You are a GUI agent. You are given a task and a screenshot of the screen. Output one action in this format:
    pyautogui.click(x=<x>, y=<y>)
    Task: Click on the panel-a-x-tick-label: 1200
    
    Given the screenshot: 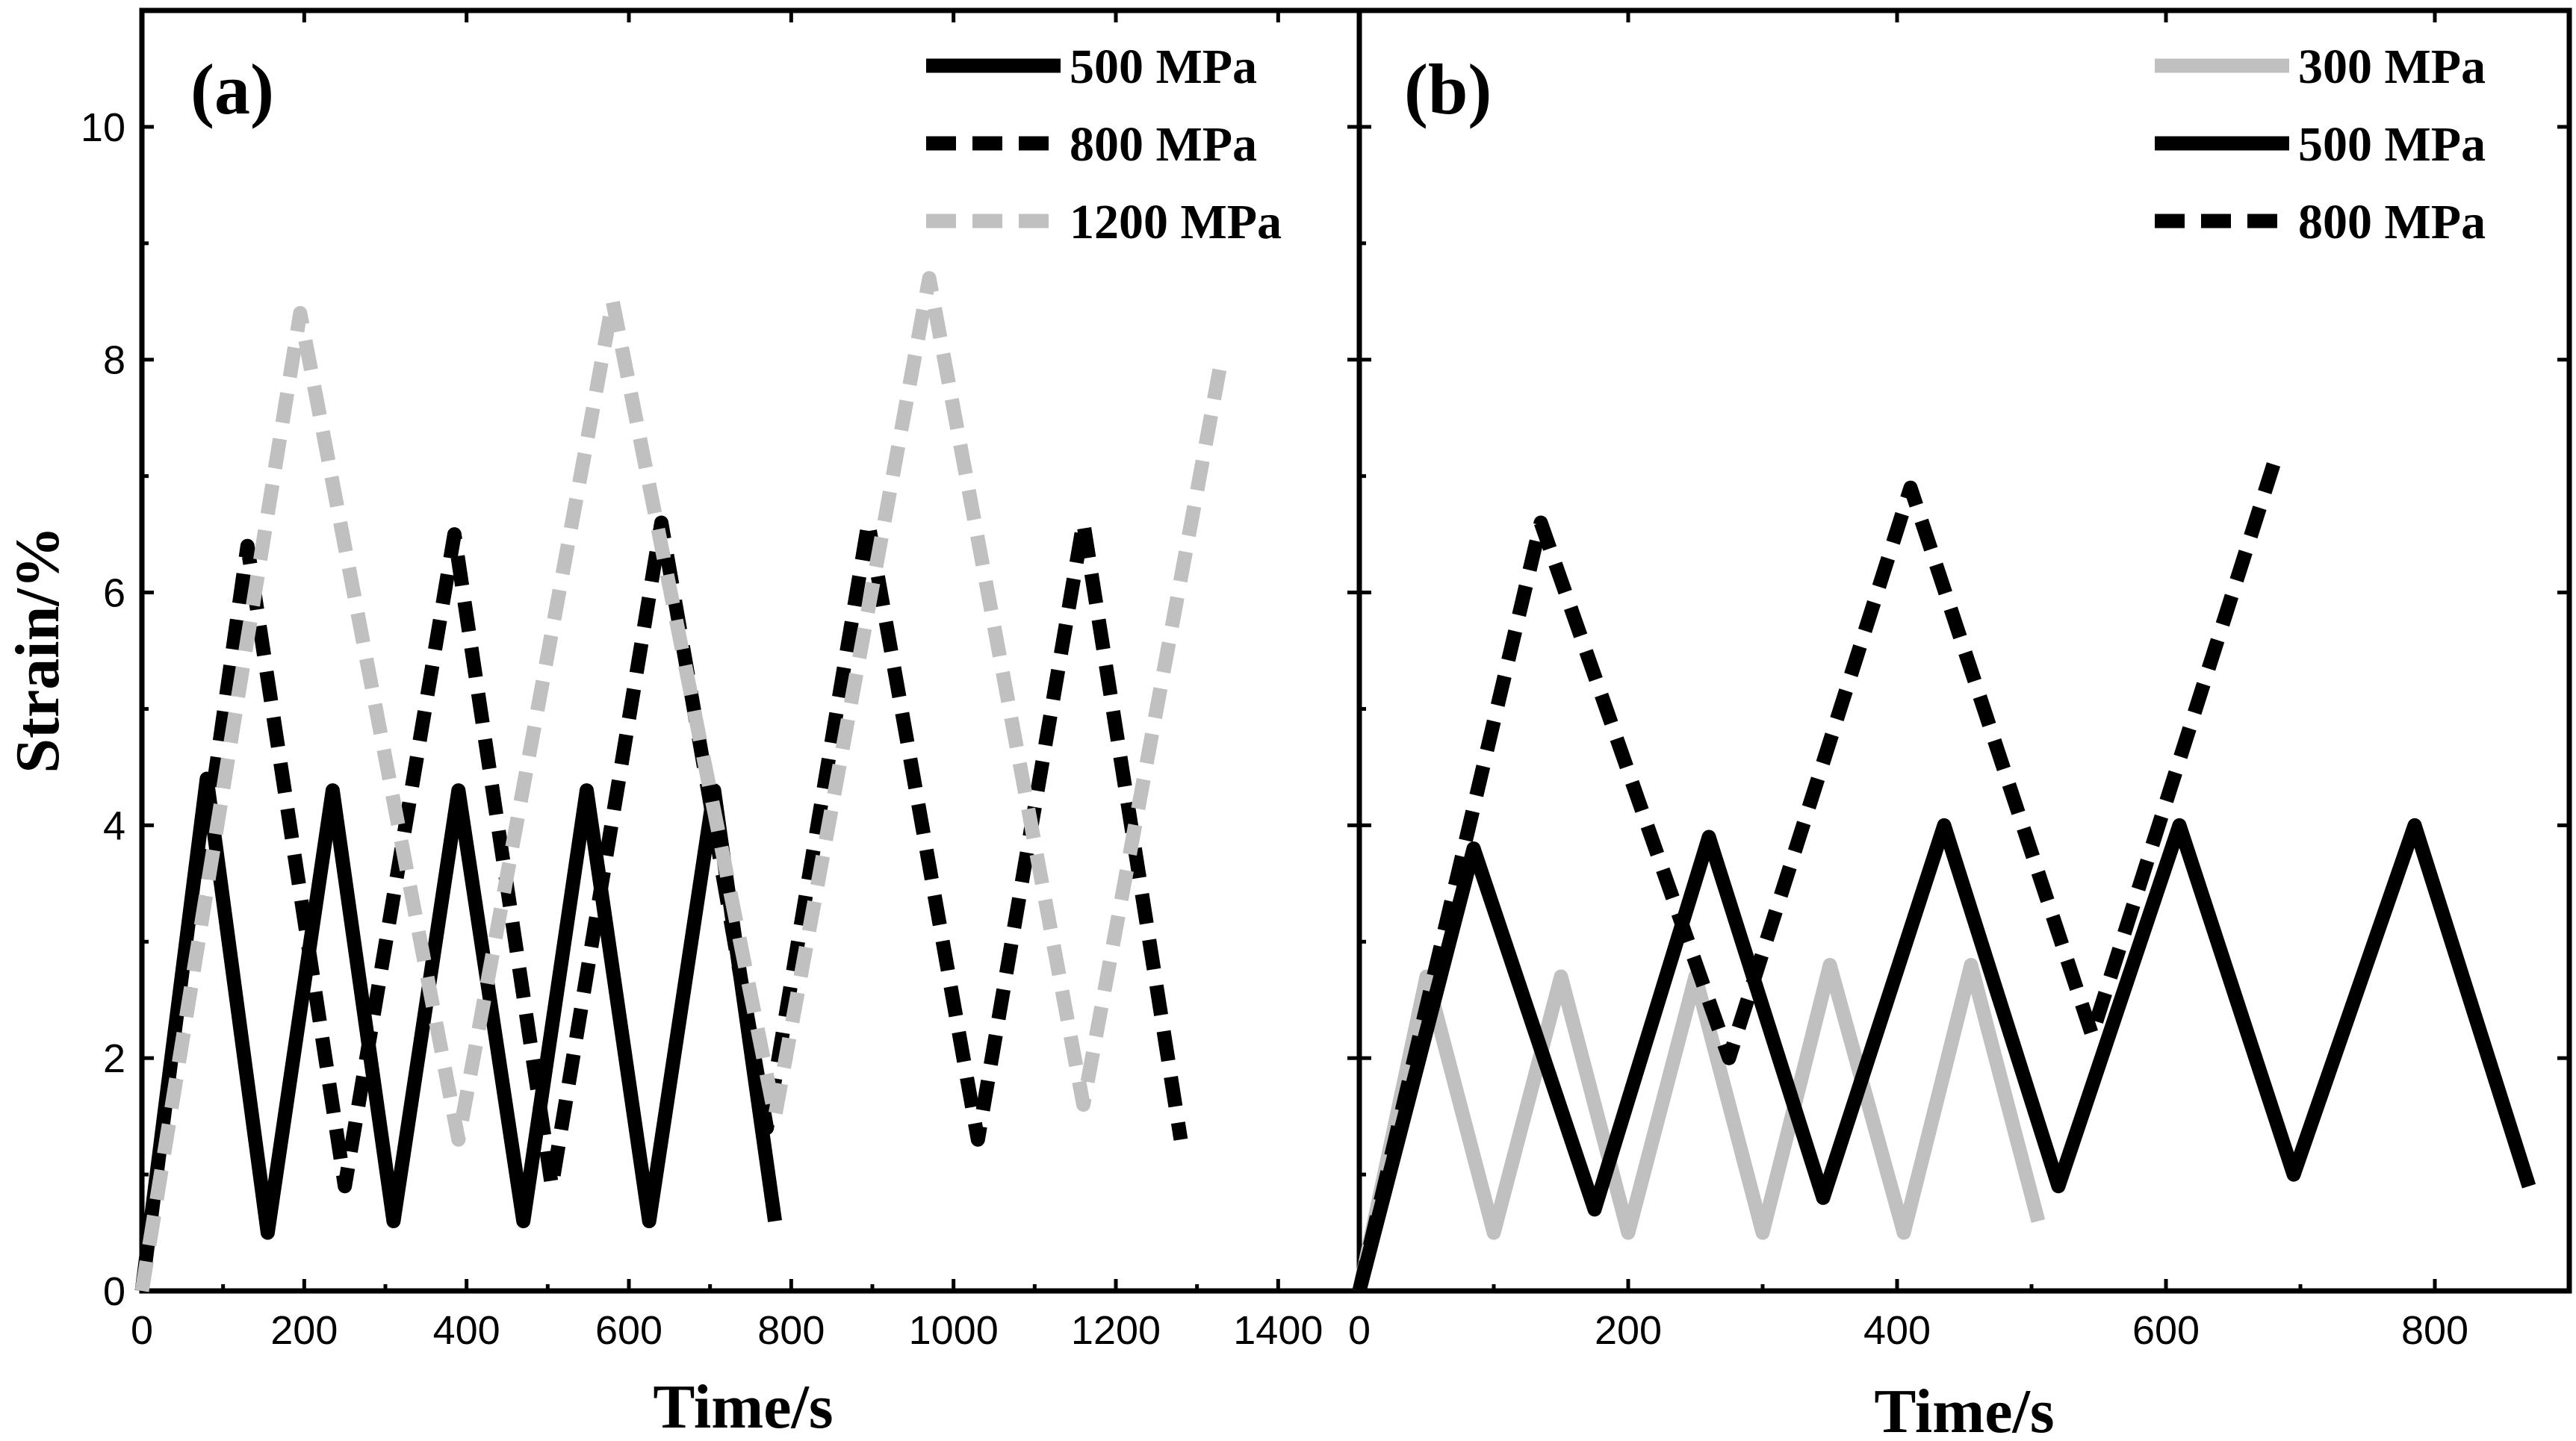 What is the action you would take?
    pyautogui.click(x=1116, y=1330)
    